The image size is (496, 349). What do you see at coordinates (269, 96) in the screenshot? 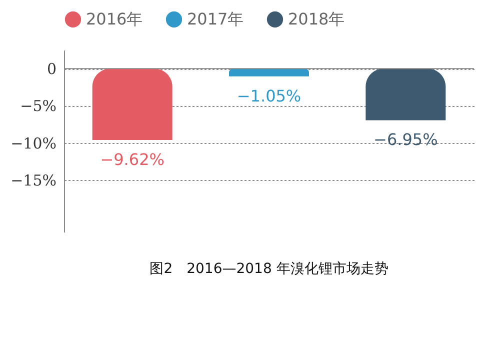
I see `data-label: −1.05%` at bounding box center [269, 96].